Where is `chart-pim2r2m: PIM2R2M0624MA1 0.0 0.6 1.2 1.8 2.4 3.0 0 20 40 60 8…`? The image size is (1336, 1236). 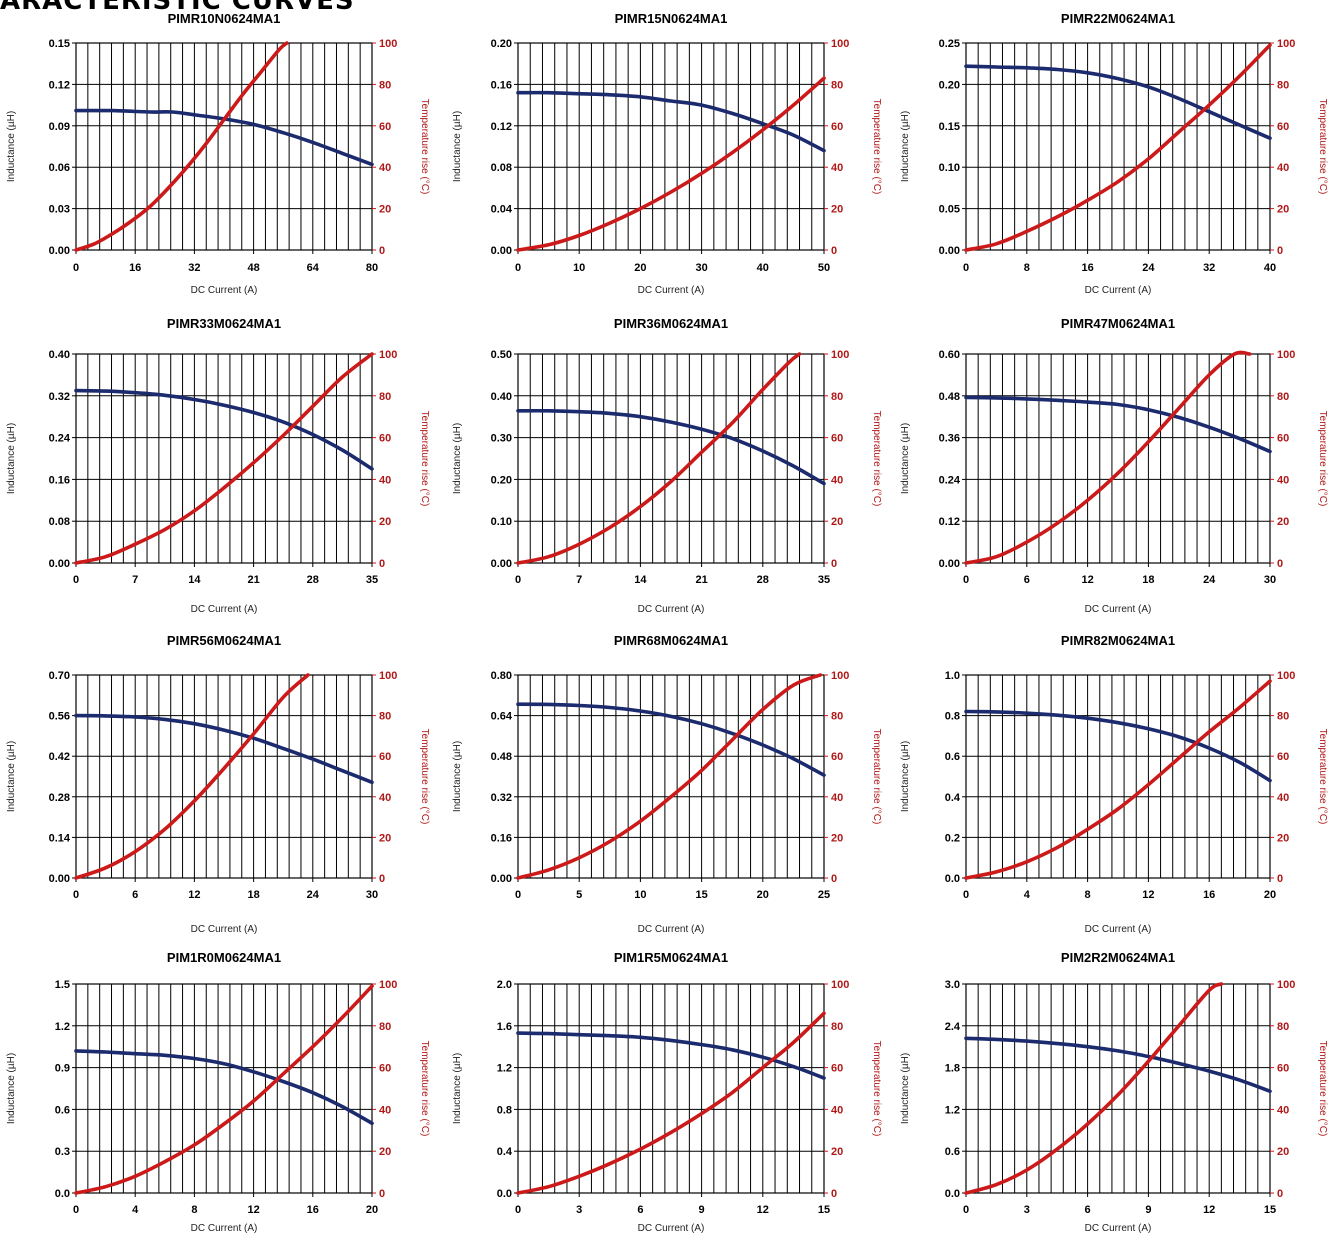
chart-pim2r2m: PIM2R2M0624MA1 0.0 0.6 1.2 1.8 2.4 3.0 0 20 40 60 8… is located at coordinates (1114, 1093).